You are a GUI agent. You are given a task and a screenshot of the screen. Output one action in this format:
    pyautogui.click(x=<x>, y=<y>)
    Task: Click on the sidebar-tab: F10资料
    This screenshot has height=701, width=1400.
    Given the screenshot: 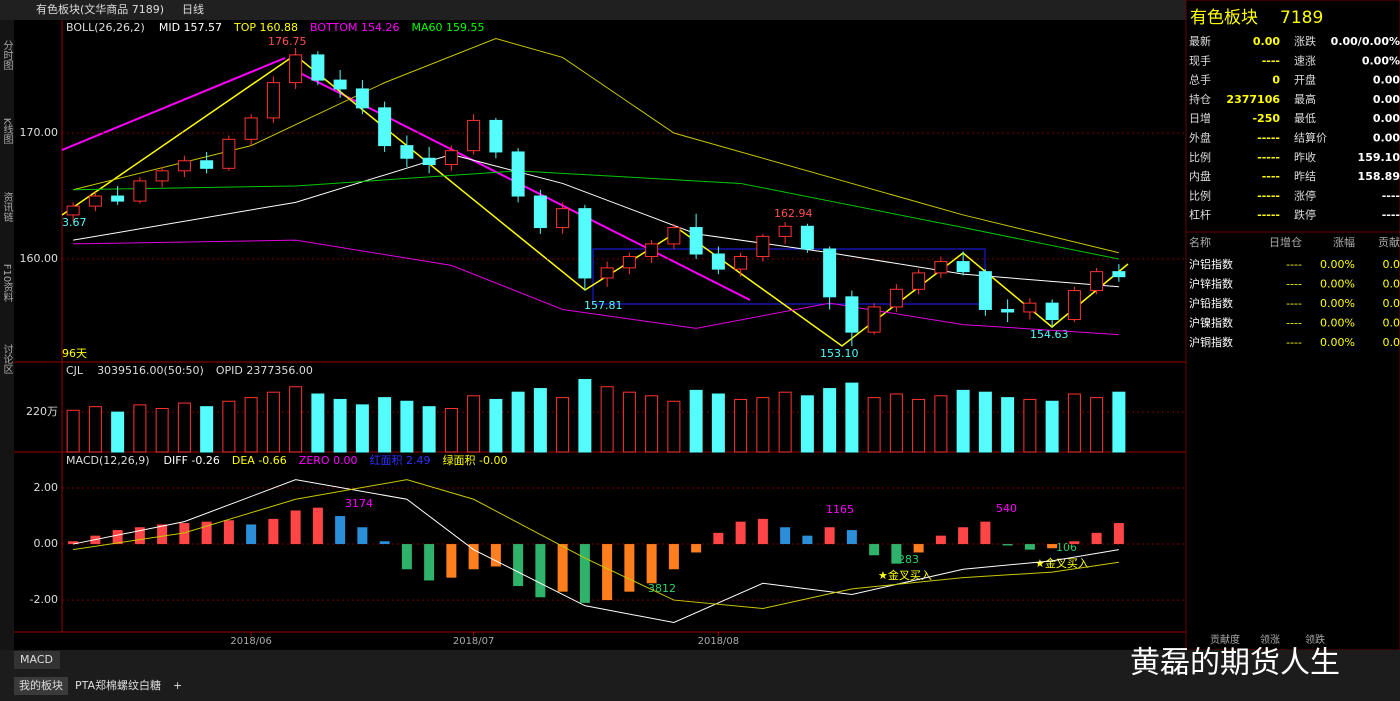 What is the action you would take?
    pyautogui.click(x=7, y=283)
    